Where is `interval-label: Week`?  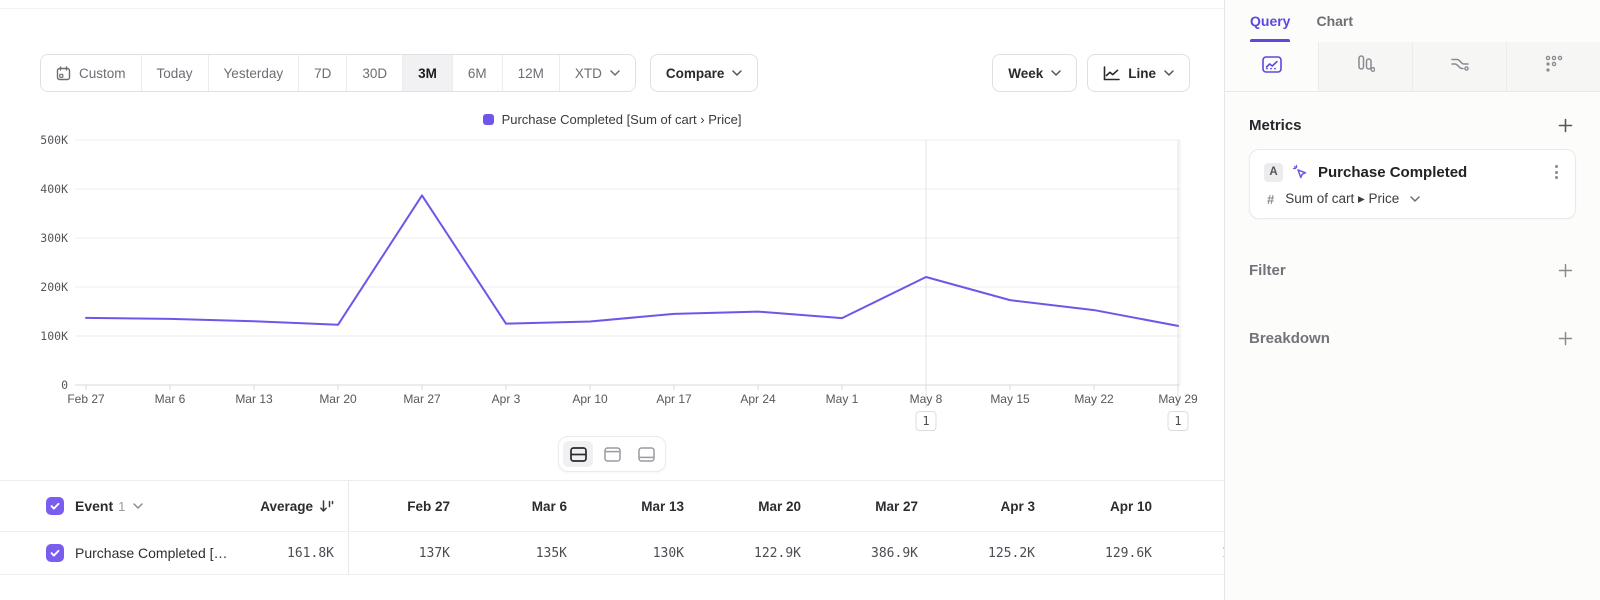
interval-label: Week is located at coordinates (1026, 73).